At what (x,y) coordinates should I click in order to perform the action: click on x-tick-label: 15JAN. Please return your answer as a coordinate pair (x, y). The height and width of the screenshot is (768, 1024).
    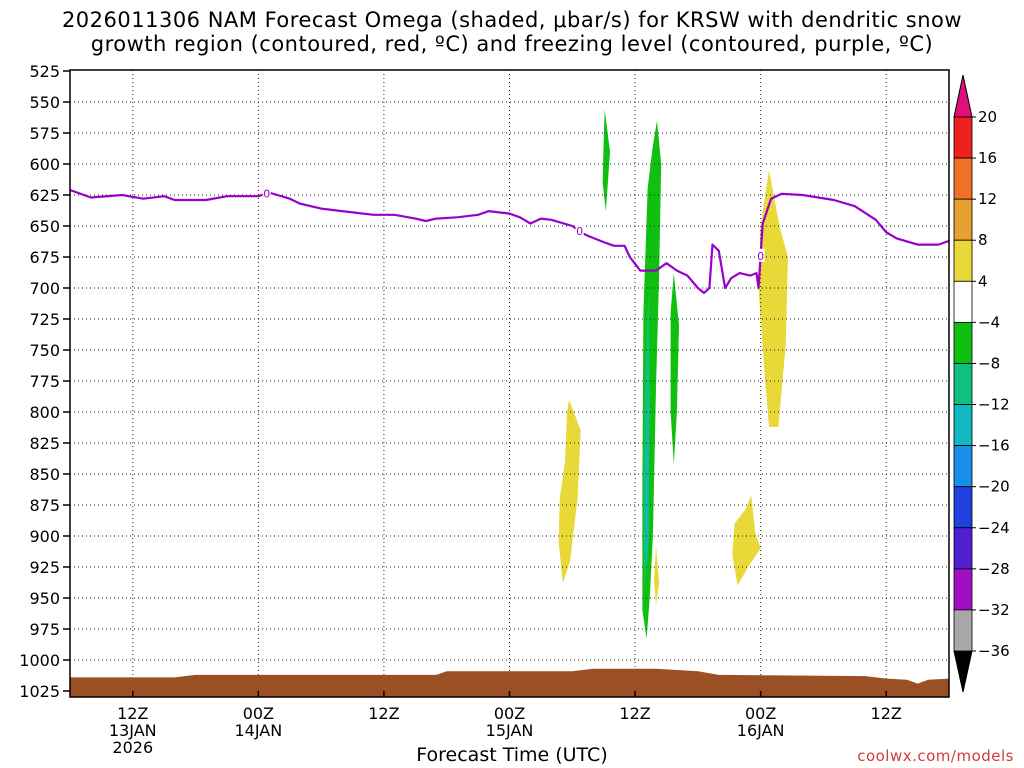
    Looking at the image, I should click on (510, 730).